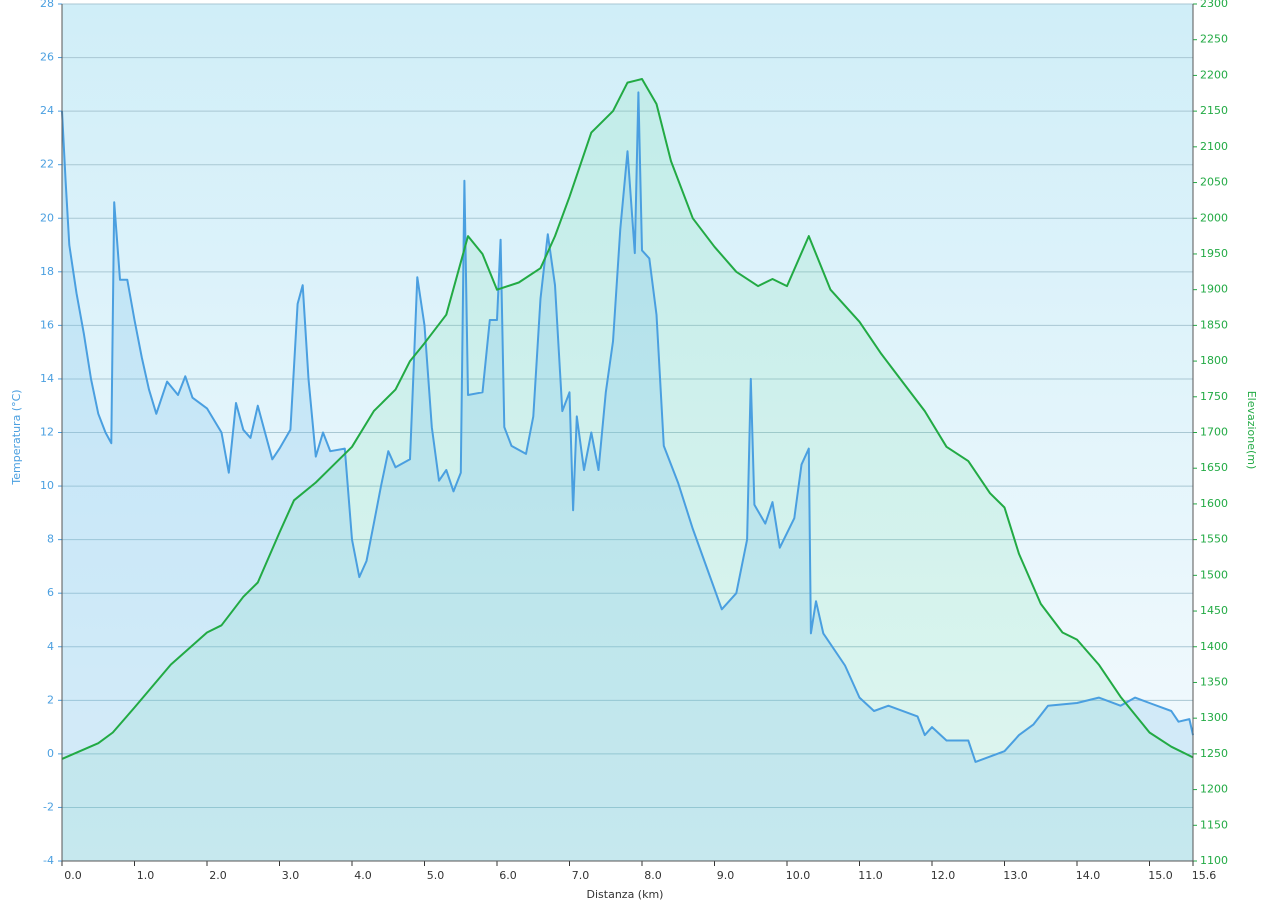 The height and width of the screenshot is (908, 1268). I want to click on y-tick-label: 6, so click(50, 592).